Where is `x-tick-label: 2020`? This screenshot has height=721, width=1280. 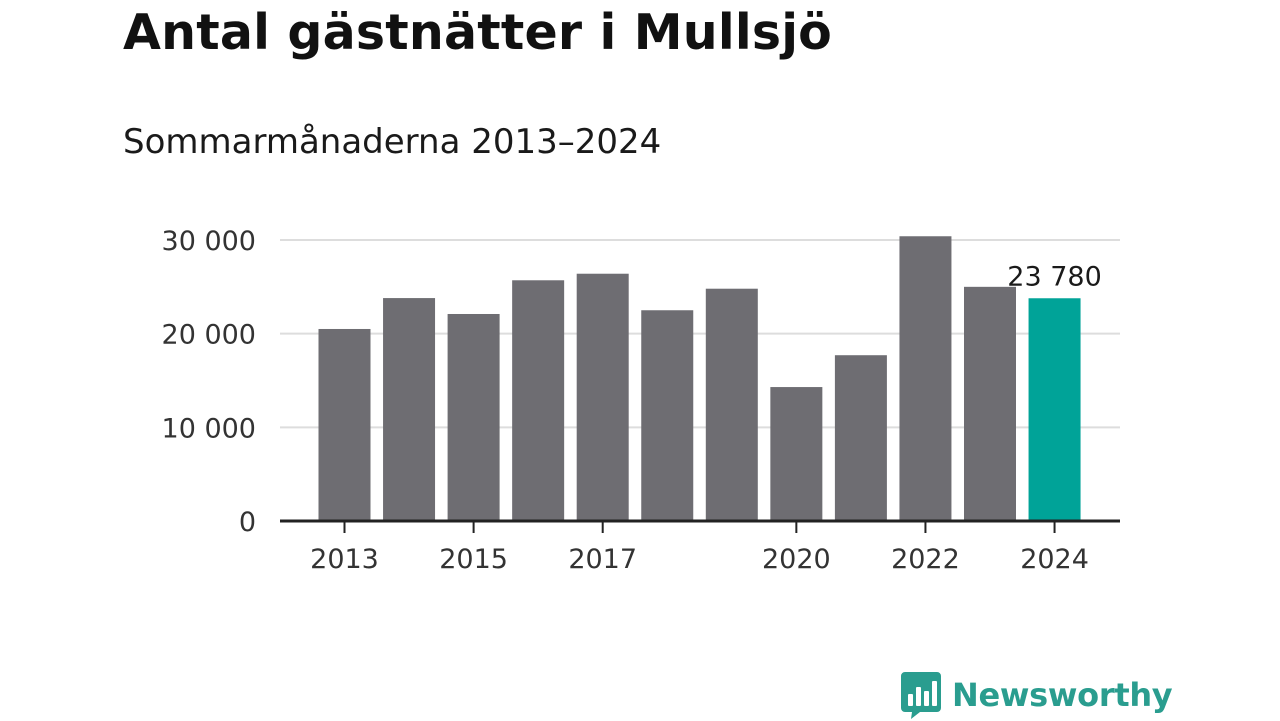
x-tick-label: 2020 is located at coordinates (796, 559).